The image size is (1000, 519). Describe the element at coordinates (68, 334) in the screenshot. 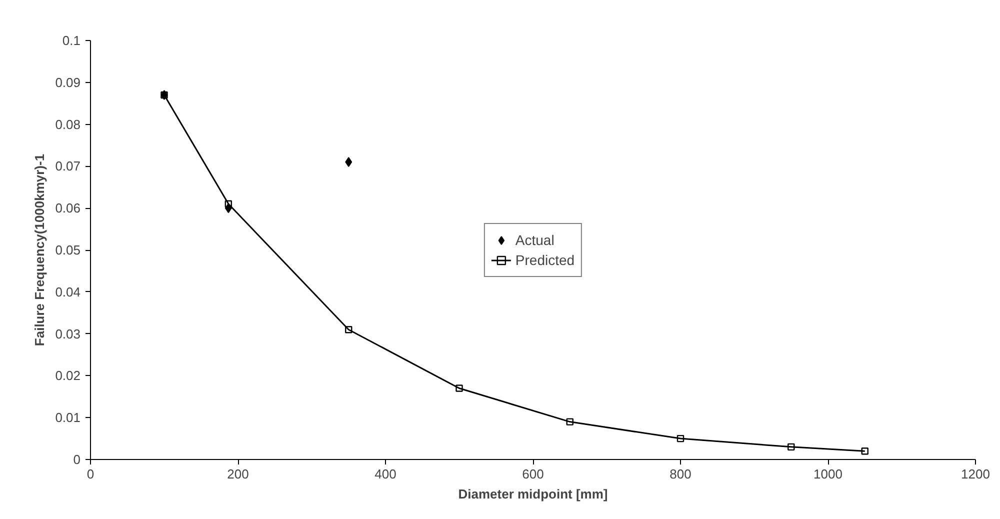

I see `y-tick-label: 0.03` at that location.